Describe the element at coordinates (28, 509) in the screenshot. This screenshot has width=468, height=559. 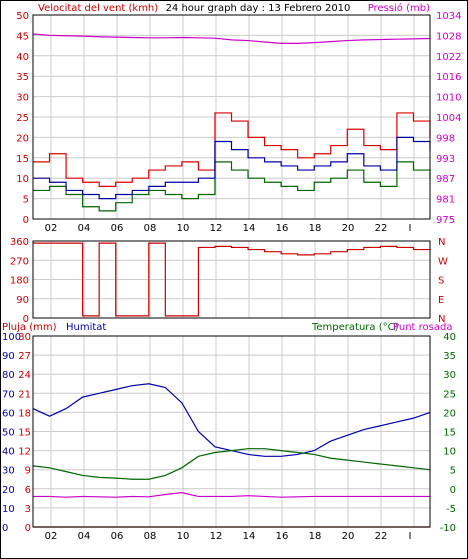
I see `rain-tick-label: 3` at that location.